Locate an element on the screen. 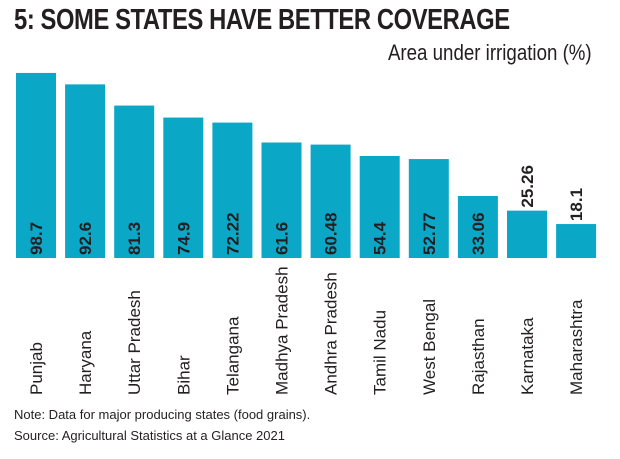  category-label: Tamil Nadu is located at coordinates (380, 352).